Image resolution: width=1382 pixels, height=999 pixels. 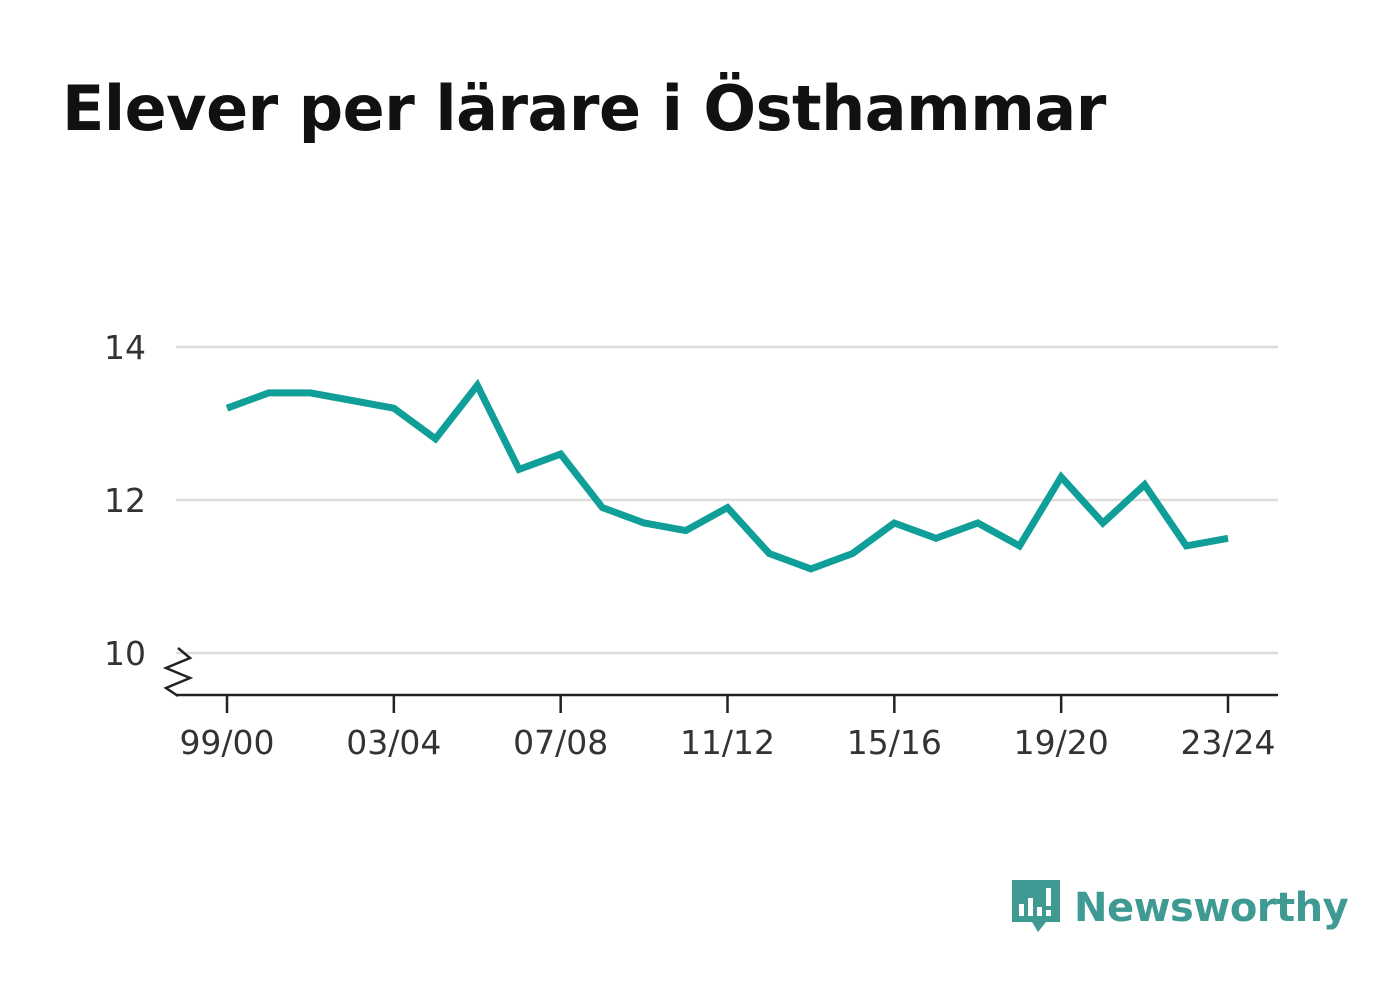 What do you see at coordinates (560, 742) in the screenshot?
I see `x-tick-label: 07/08` at bounding box center [560, 742].